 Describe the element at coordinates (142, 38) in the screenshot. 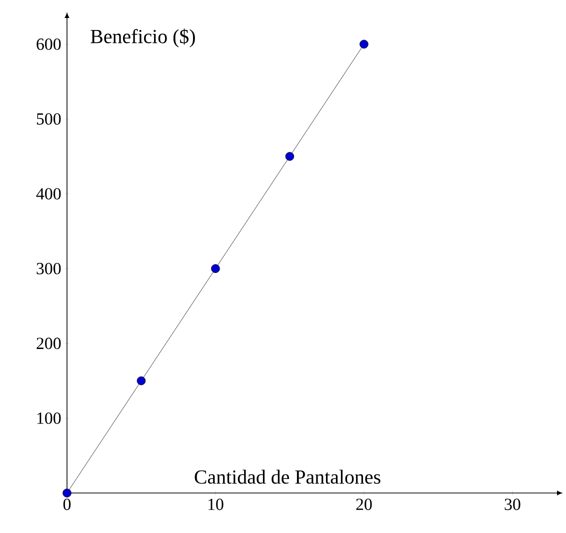

I see `y-axis-title: Beneficio ($)` at that location.